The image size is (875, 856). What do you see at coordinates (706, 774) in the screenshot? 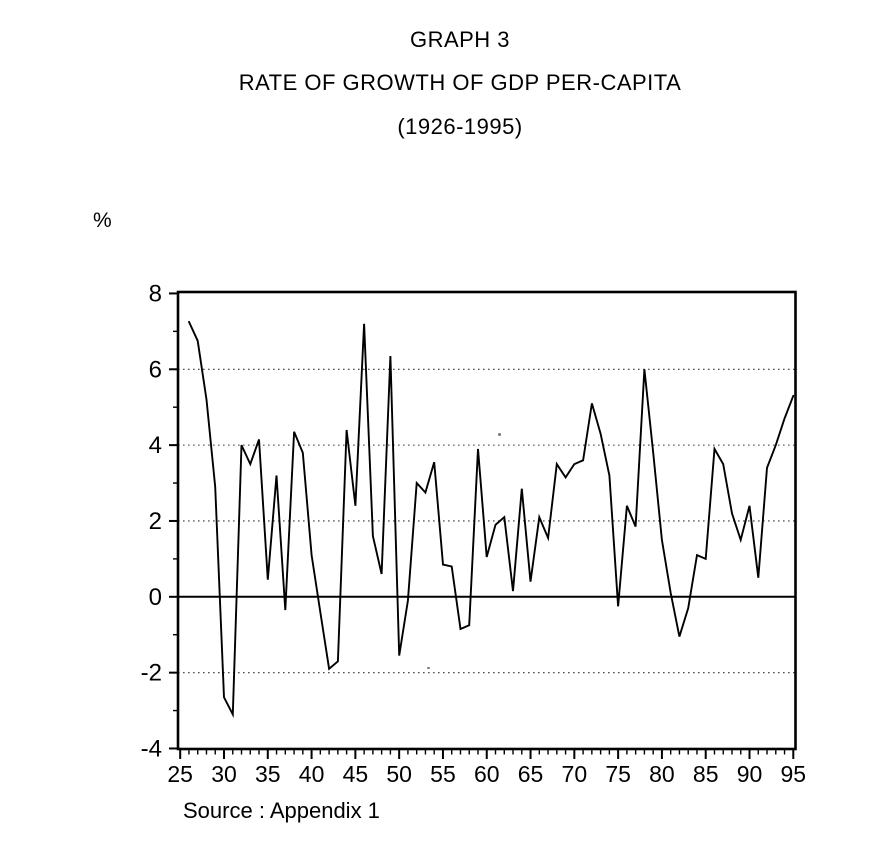
I see `x-tick-label: 85` at bounding box center [706, 774].